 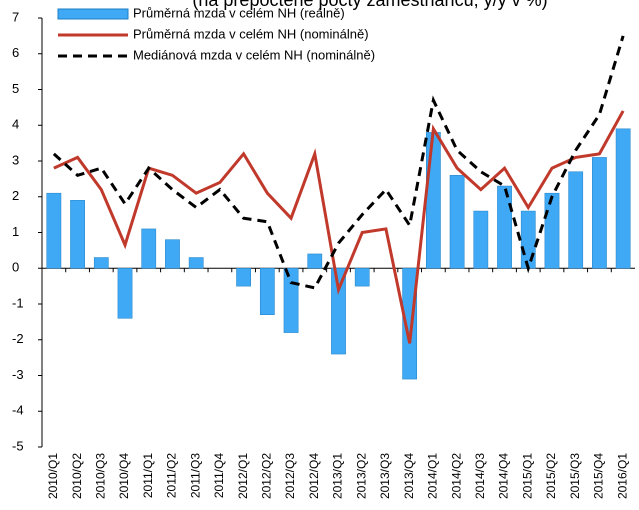 What do you see at coordinates (251, 33) in the screenshot?
I see `legend-label: Průměrná mzda v celém NH (nominálně)` at bounding box center [251, 33].